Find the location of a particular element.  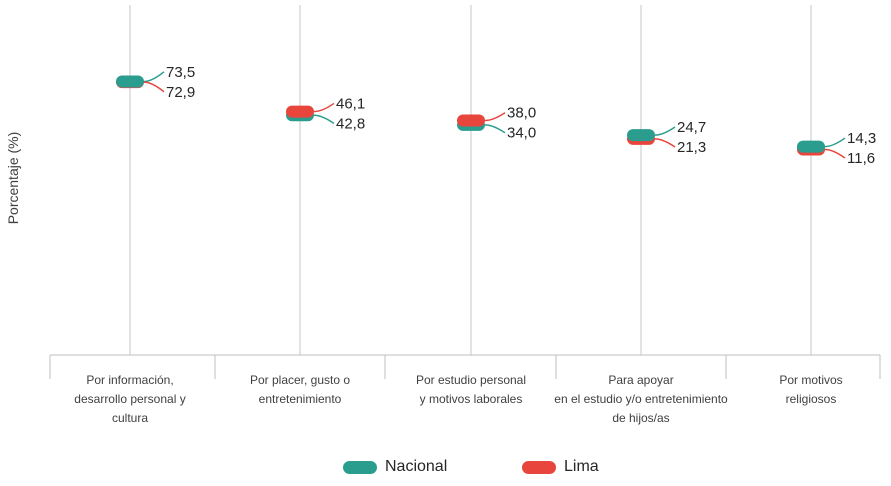

x-tick-label: Por placer, gusto o entretenimiento is located at coordinates (300, 389).